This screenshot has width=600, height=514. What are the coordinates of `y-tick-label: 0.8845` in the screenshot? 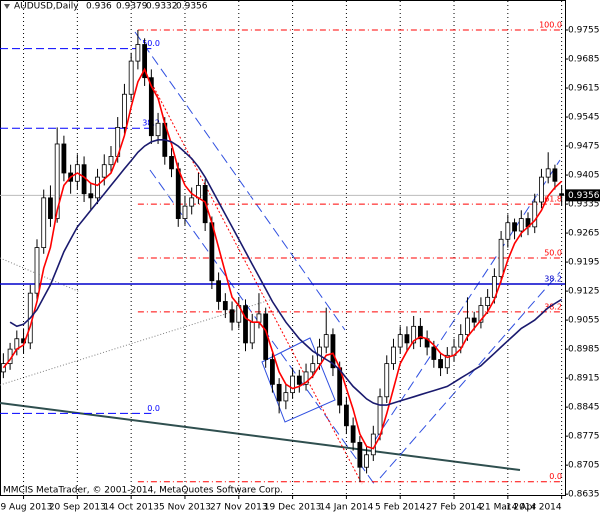 It's located at (584, 408).